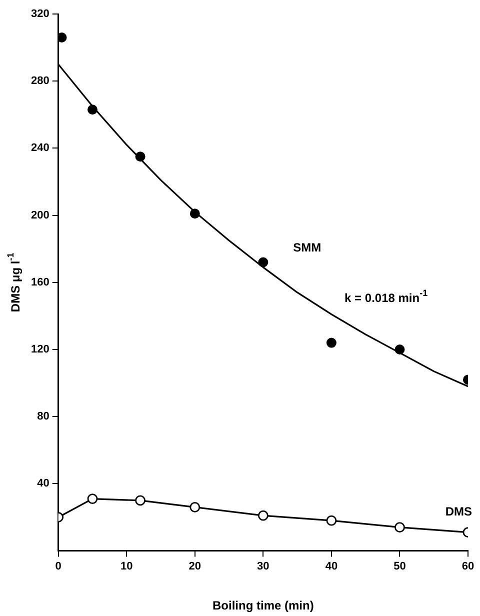 This screenshot has width=480, height=616. I want to click on y-tick-label: 240, so click(40, 148).